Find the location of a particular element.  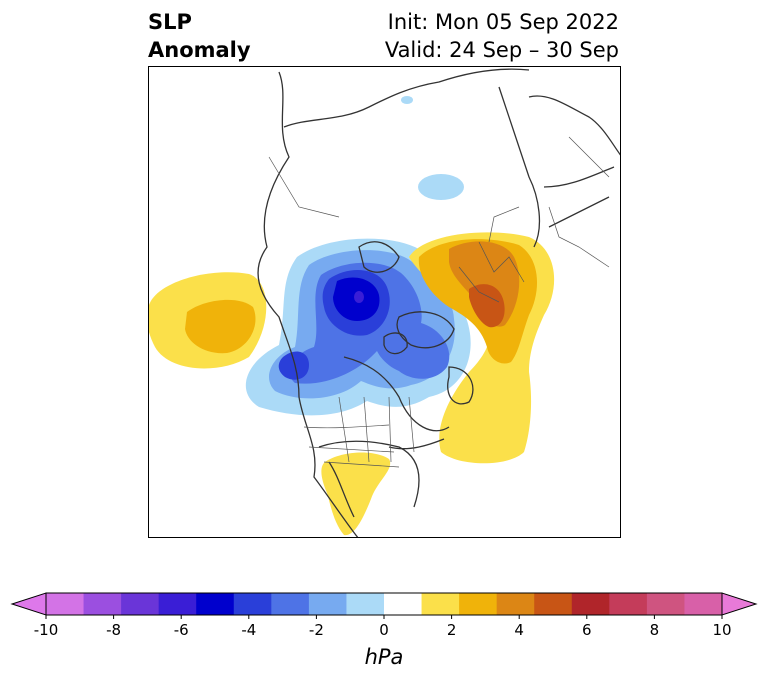

colorbar-tick-label: -10 is located at coordinates (46, 628).